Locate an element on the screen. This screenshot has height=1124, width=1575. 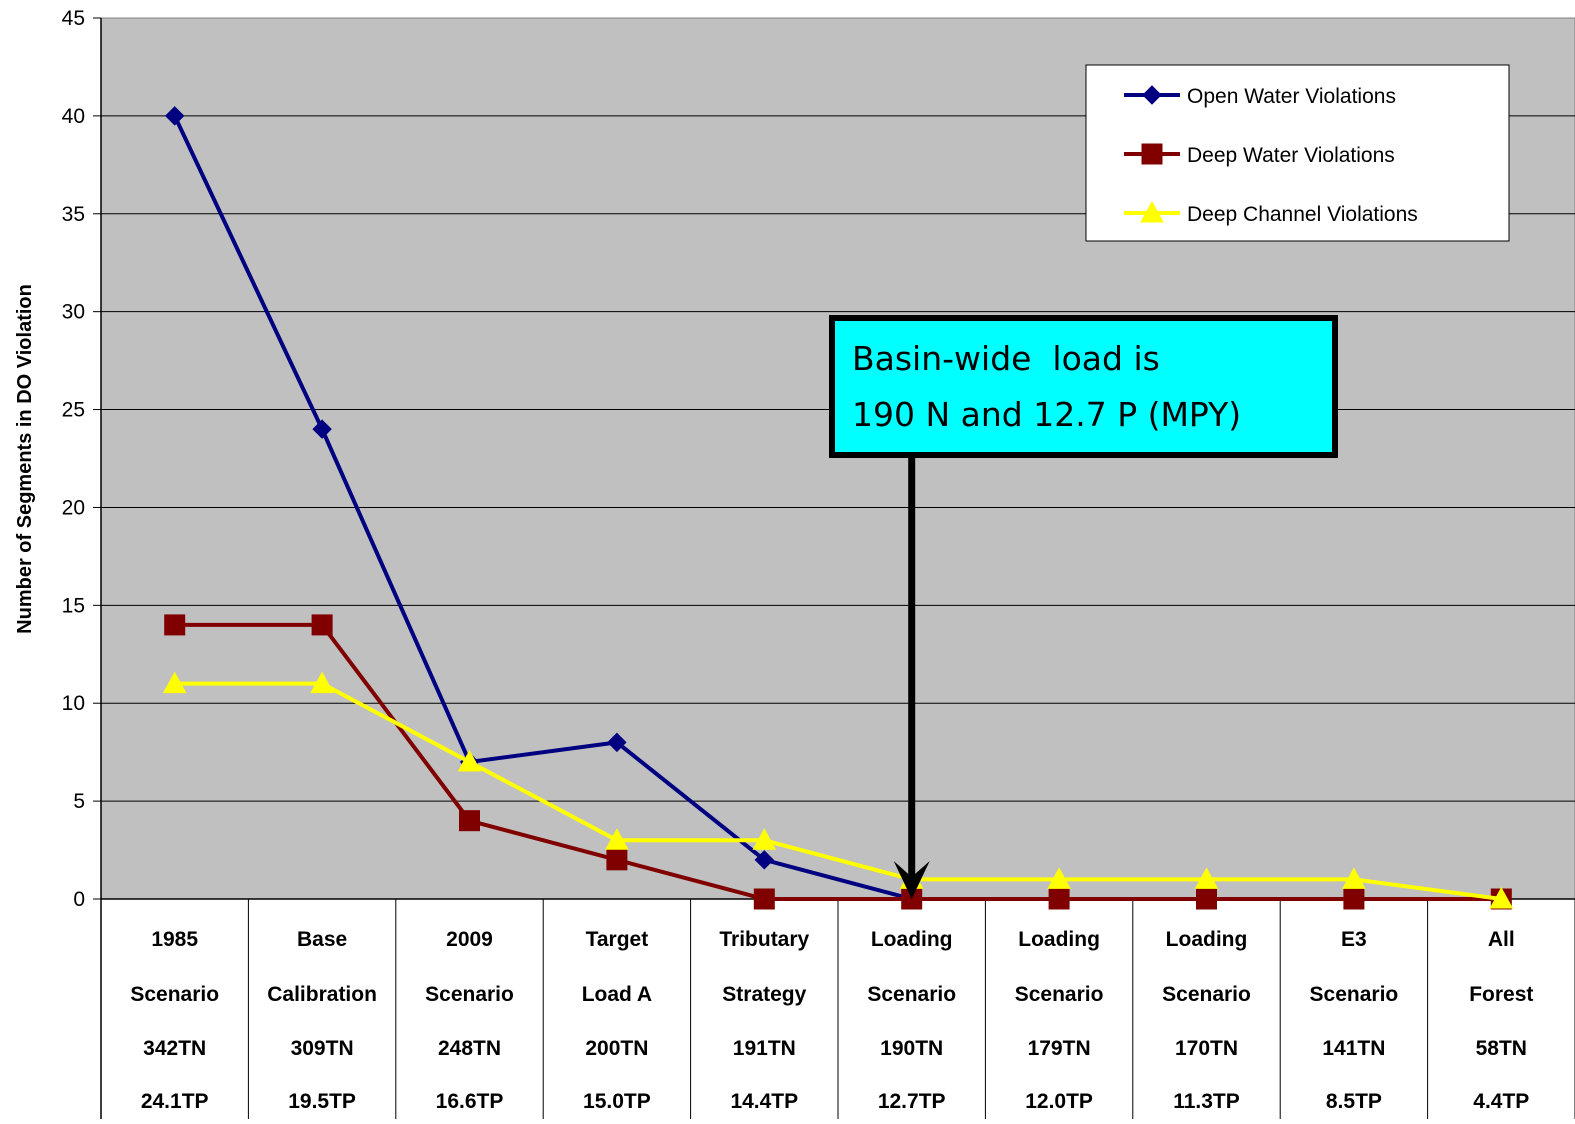
legend-entry: Deep Water Violations is located at coordinates (1259, 155).